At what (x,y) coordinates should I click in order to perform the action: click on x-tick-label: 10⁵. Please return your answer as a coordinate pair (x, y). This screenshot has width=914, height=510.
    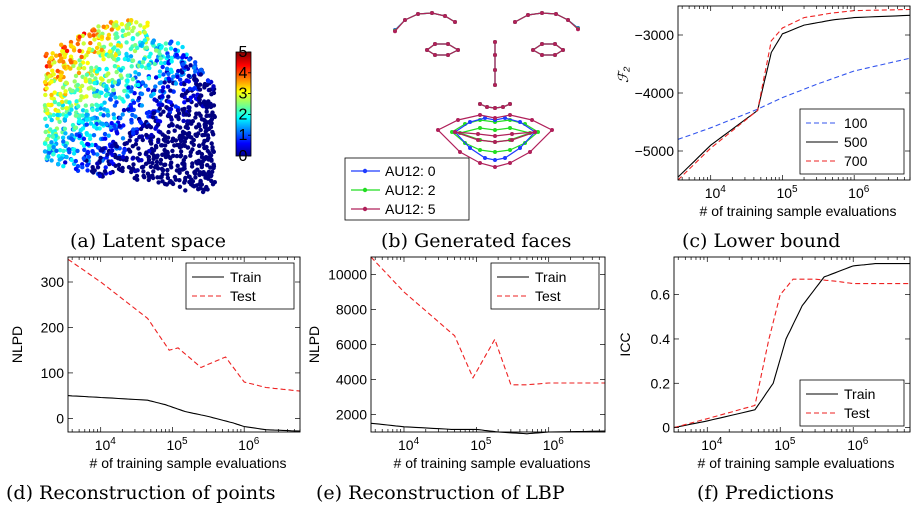
    Looking at the image, I should click on (785, 444).